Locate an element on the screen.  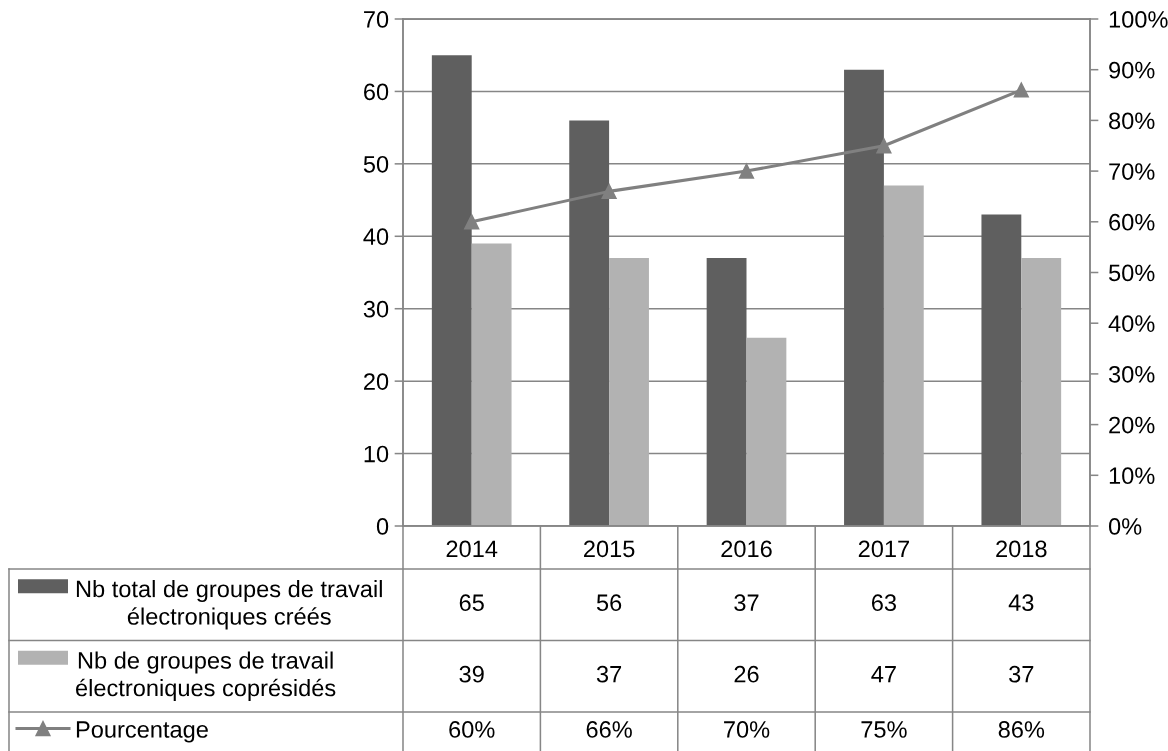
y-tick-label: 70 is located at coordinates (376, 19).